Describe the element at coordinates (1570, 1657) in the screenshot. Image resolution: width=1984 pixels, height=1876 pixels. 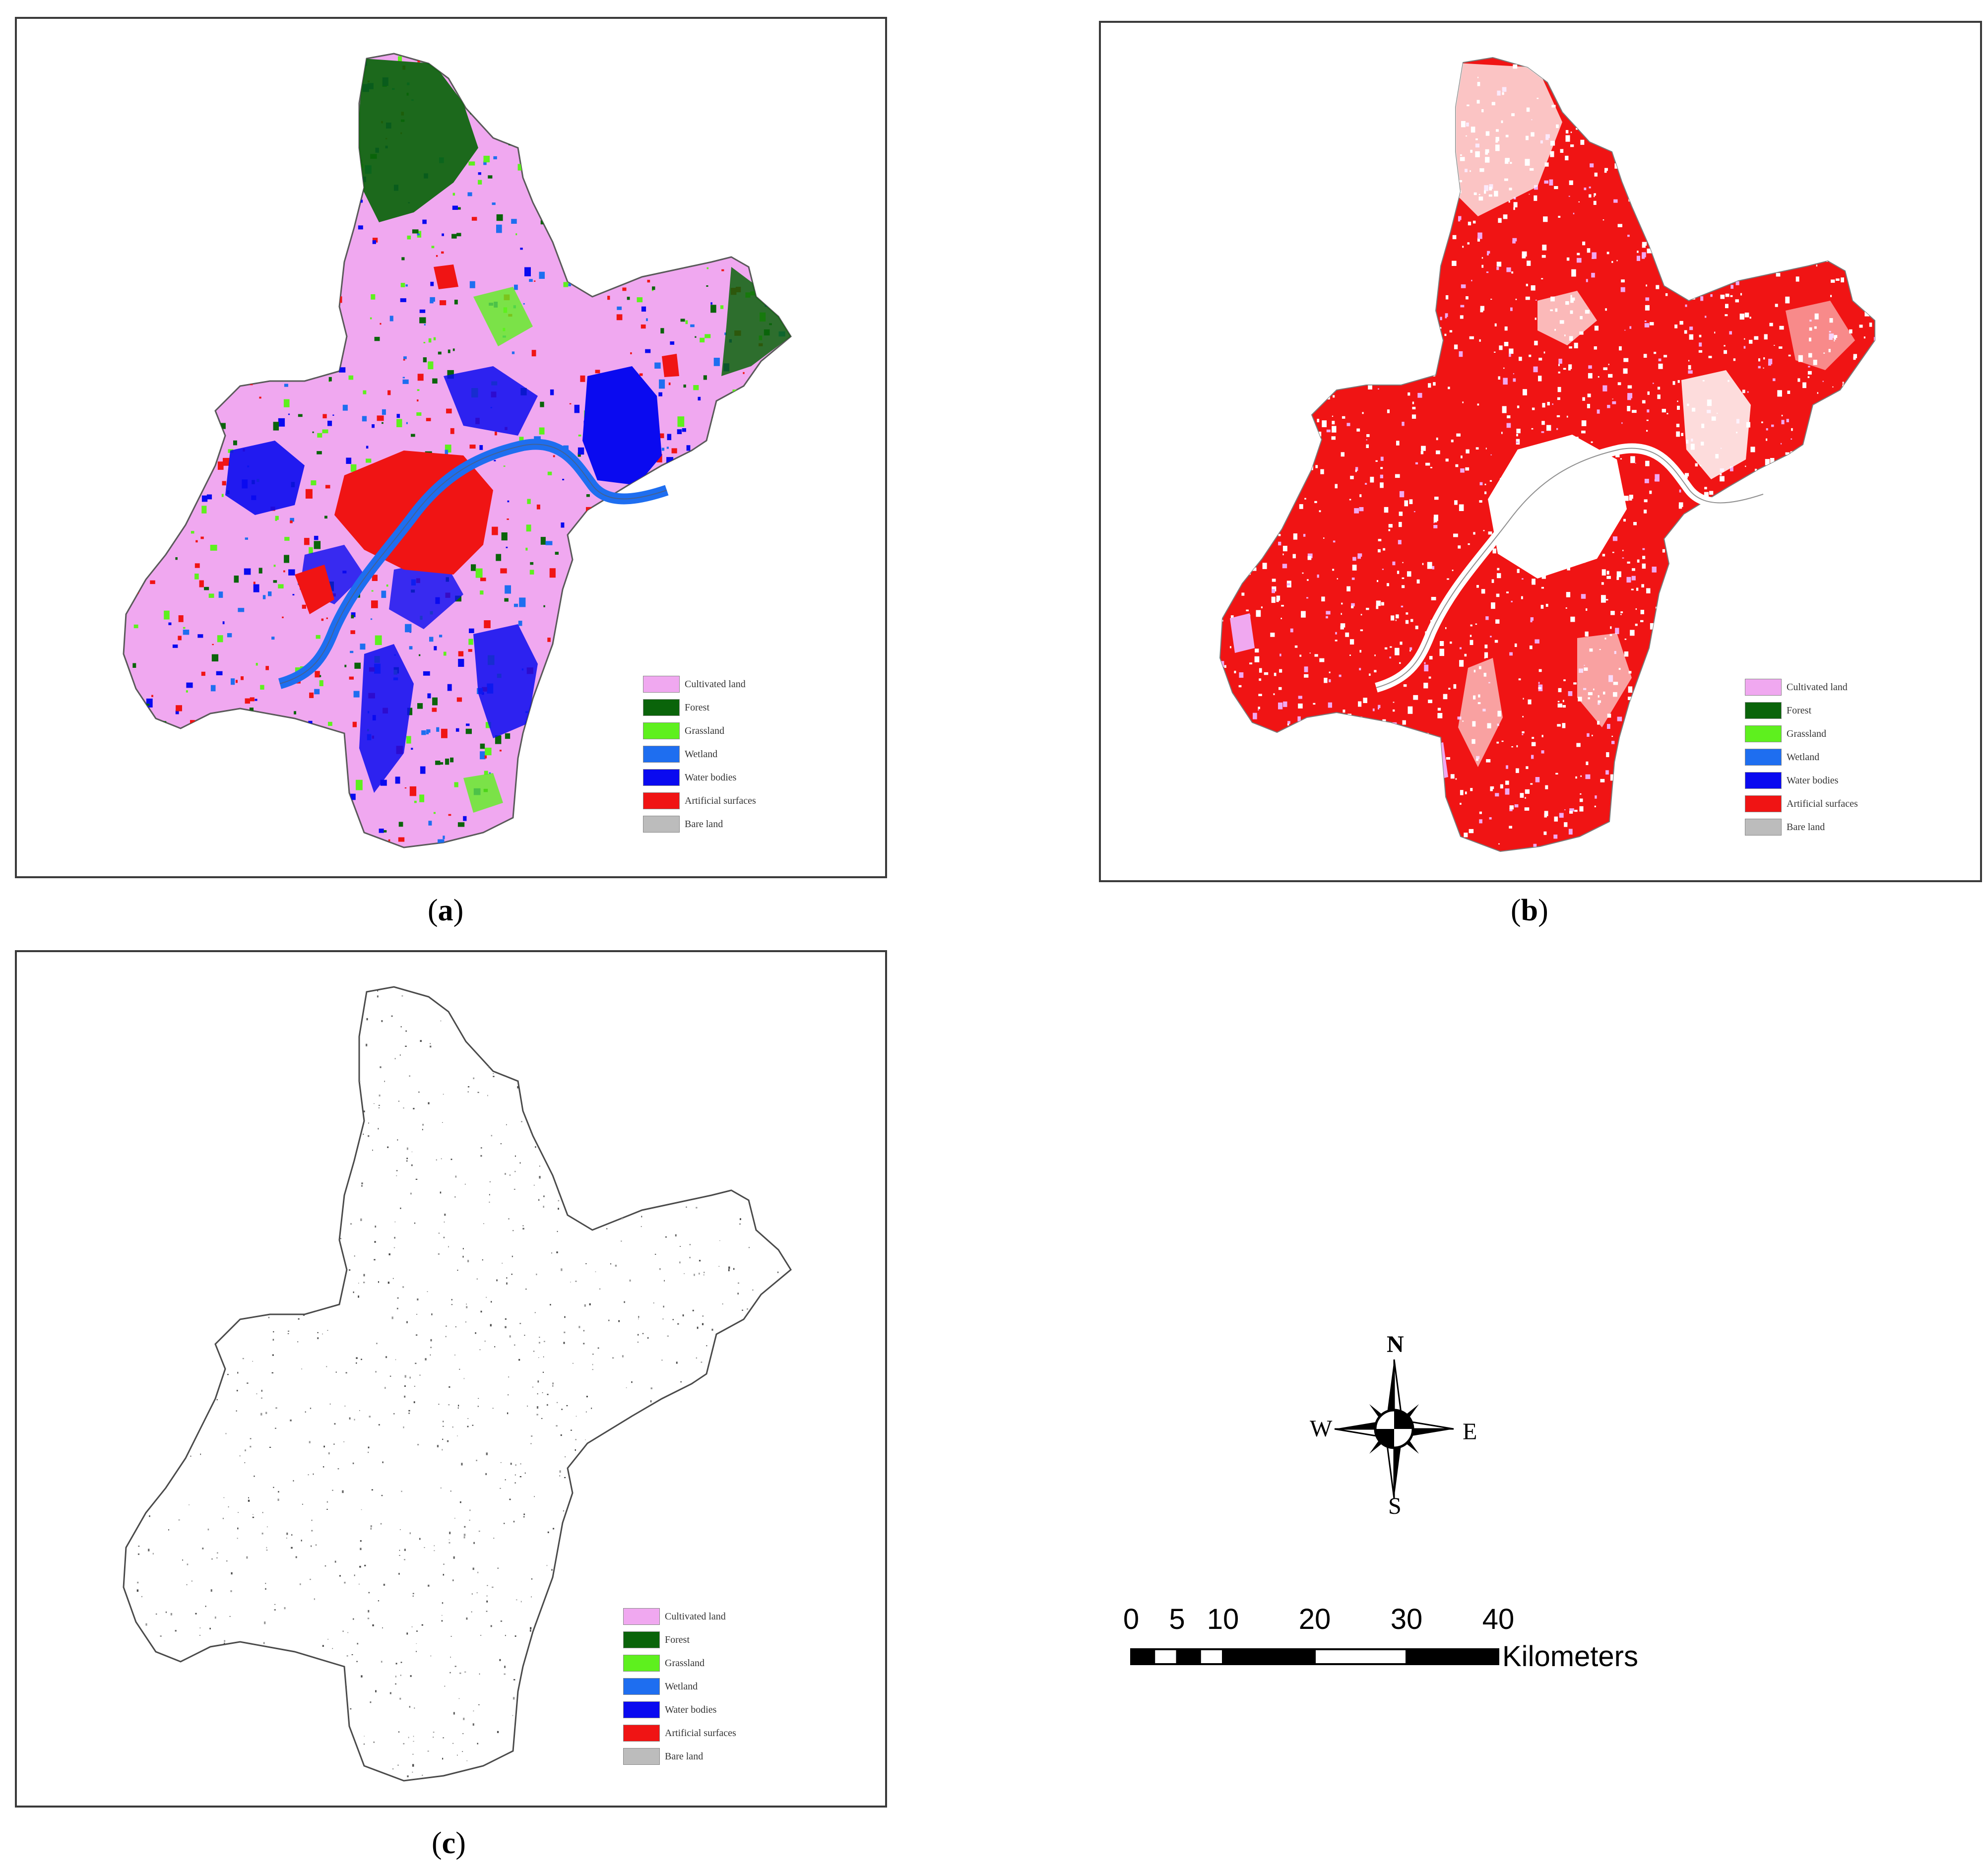
I see `scale-bar-unit: Kilometers` at that location.